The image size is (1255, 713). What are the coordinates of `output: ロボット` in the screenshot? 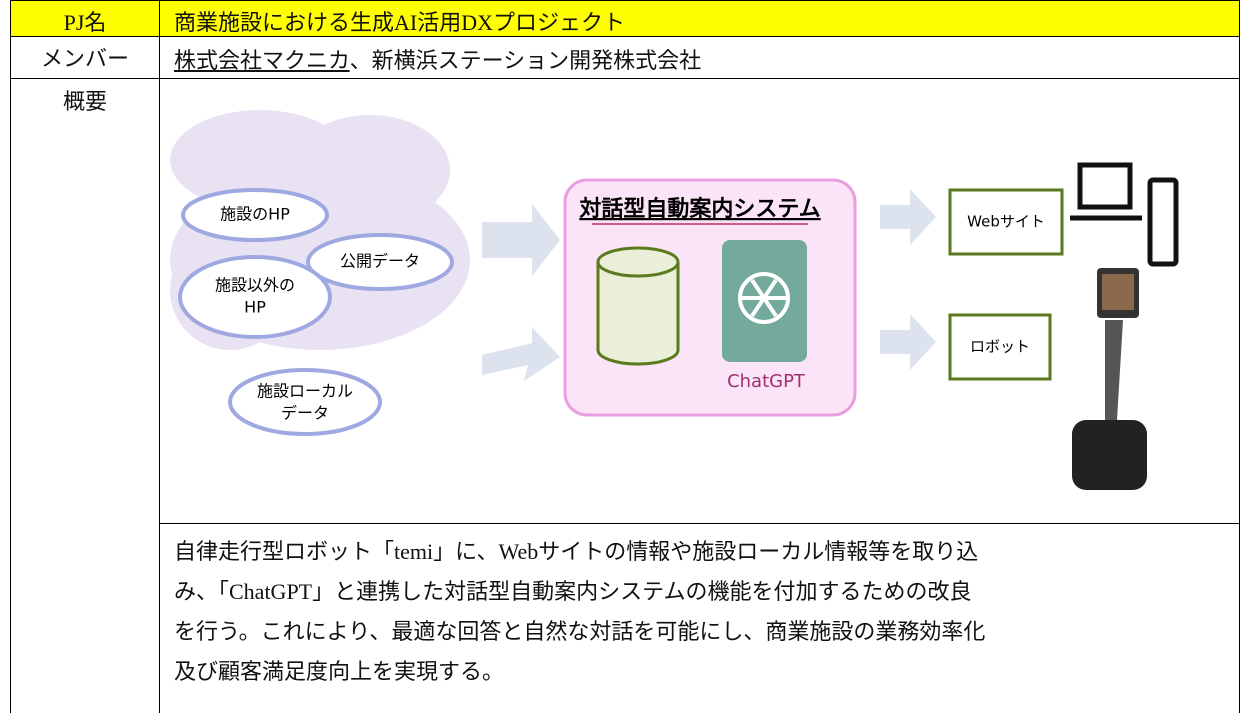 It's located at (1000, 347).